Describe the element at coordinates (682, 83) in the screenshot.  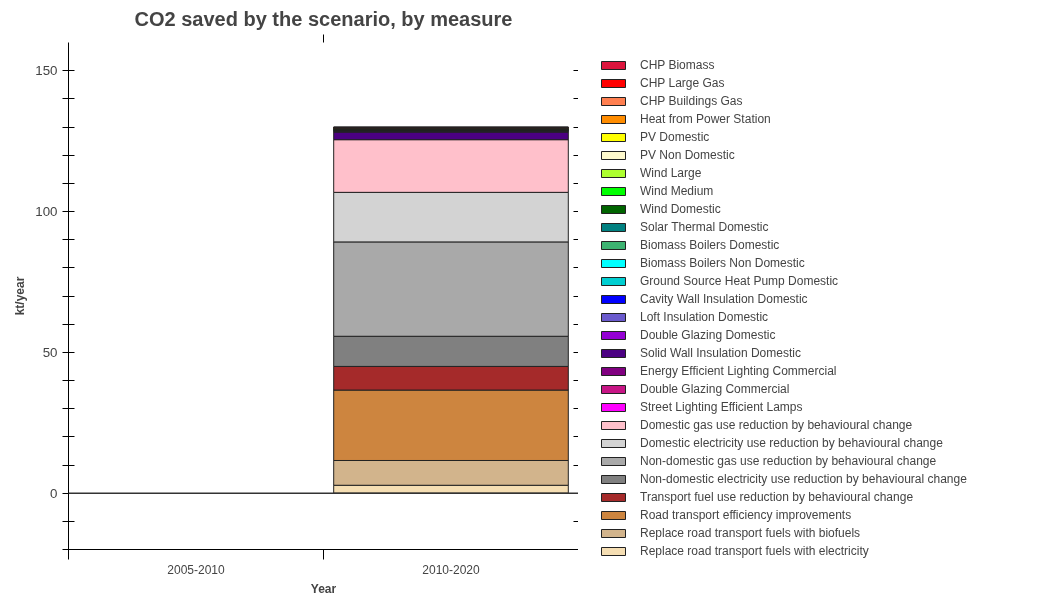
I see `legend-label: CHP Large Gas` at that location.